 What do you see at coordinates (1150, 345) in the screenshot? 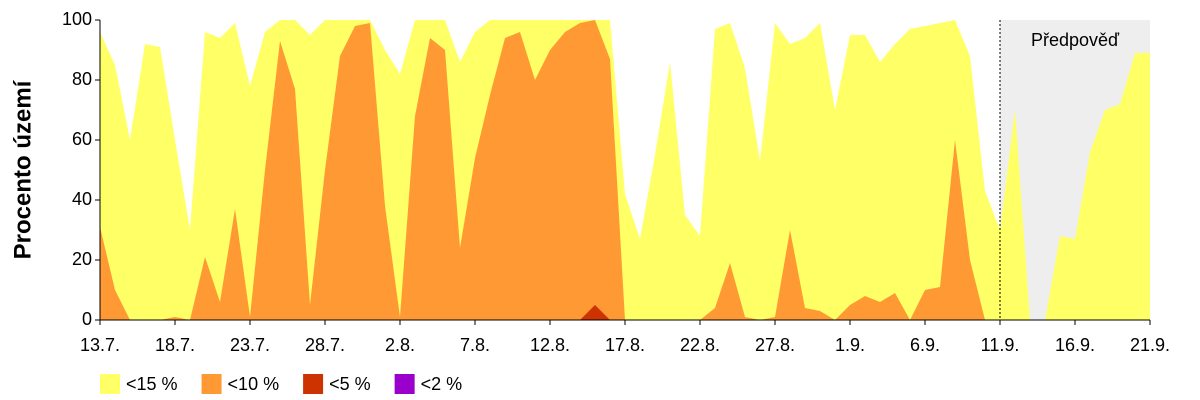
I see `x-tick-label: 21.9.` at bounding box center [1150, 345].